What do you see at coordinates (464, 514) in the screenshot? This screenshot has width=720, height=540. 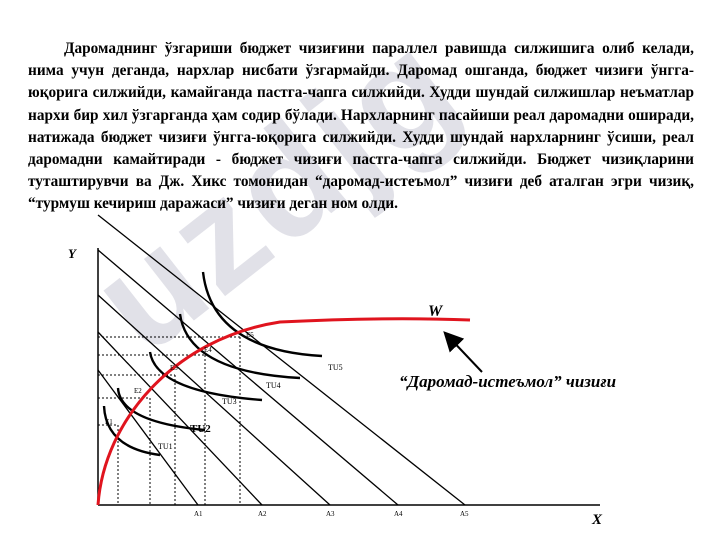 I see `x-point-label-5: A5` at bounding box center [464, 514].